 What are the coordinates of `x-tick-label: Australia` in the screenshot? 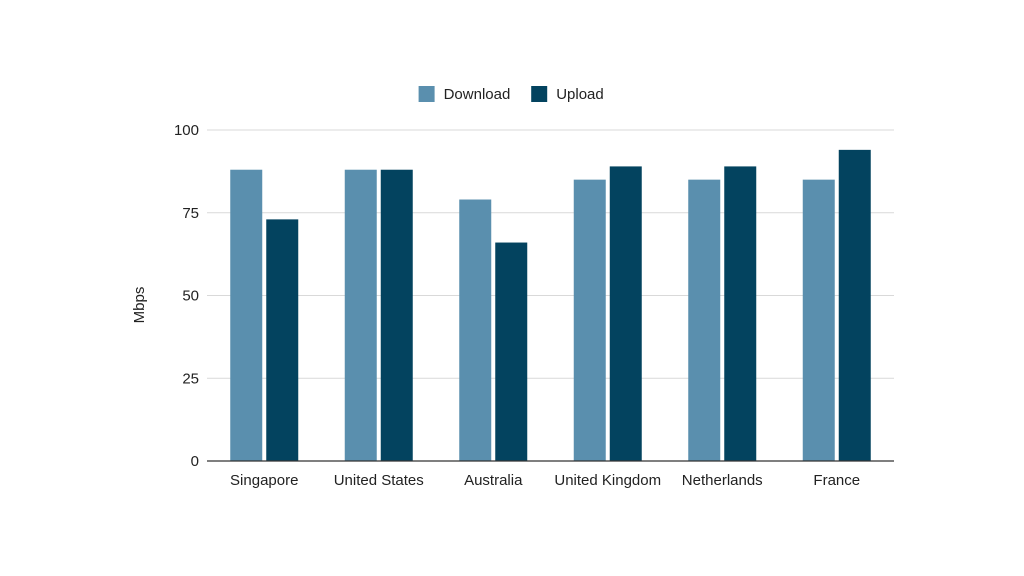 It's located at (493, 480).